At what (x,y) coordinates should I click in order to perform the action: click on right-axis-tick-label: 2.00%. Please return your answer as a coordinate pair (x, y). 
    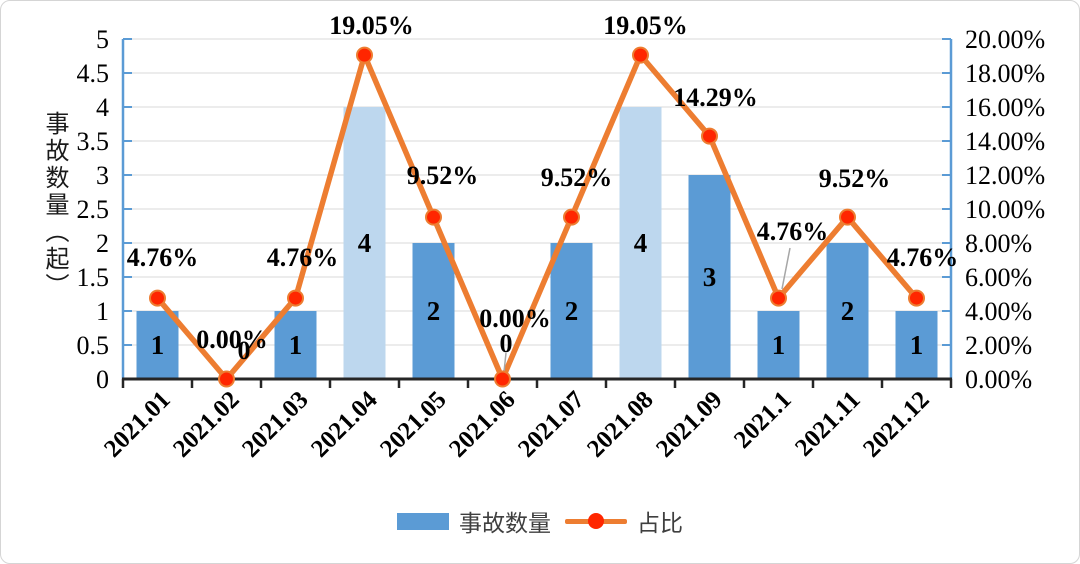
    Looking at the image, I should click on (998, 345).